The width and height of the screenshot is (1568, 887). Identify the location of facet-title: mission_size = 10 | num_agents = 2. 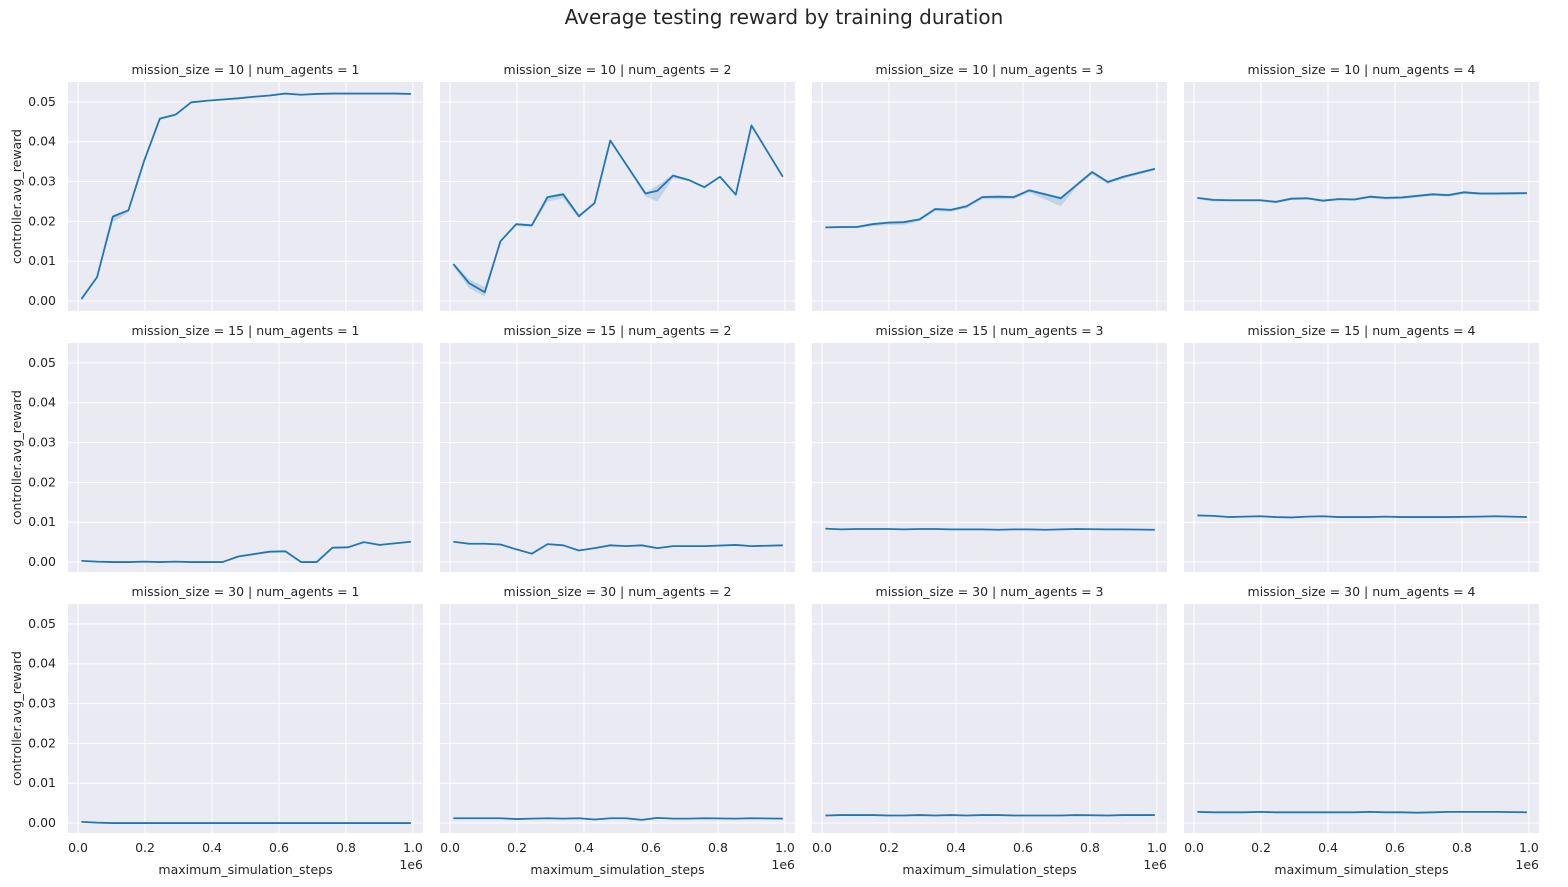
(618, 69).